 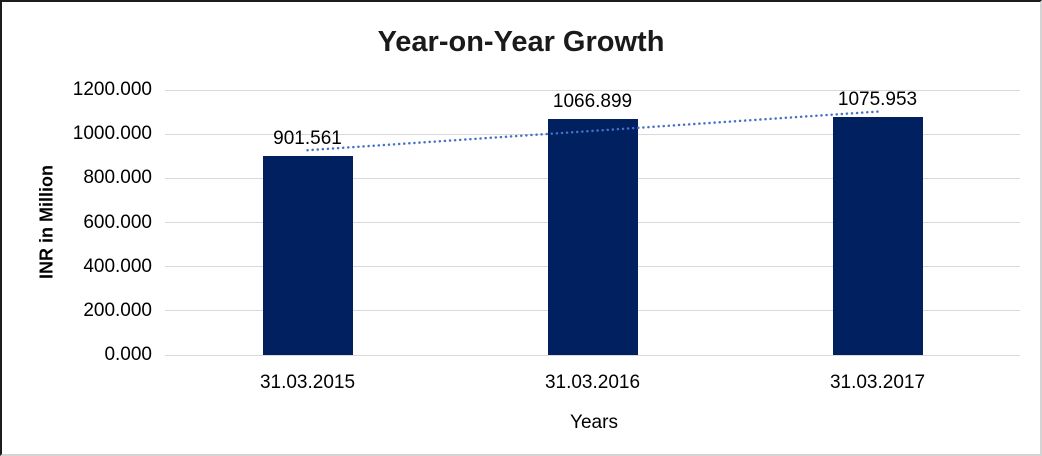 What do you see at coordinates (117, 266) in the screenshot?
I see `y-tick-label: 400.000` at bounding box center [117, 266].